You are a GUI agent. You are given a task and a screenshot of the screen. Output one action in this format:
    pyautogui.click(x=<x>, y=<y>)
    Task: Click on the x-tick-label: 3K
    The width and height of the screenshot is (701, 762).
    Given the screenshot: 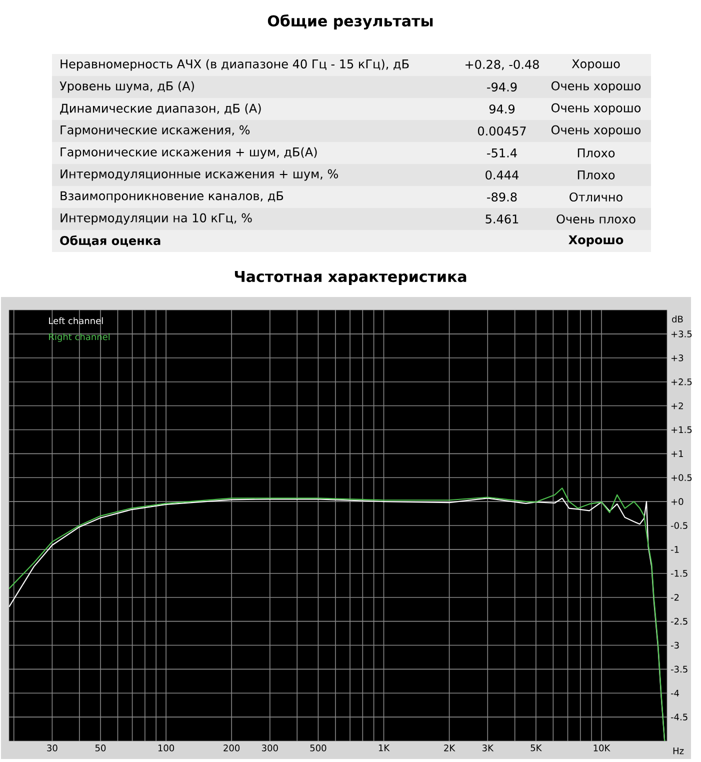 What is the action you would take?
    pyautogui.click(x=488, y=748)
    